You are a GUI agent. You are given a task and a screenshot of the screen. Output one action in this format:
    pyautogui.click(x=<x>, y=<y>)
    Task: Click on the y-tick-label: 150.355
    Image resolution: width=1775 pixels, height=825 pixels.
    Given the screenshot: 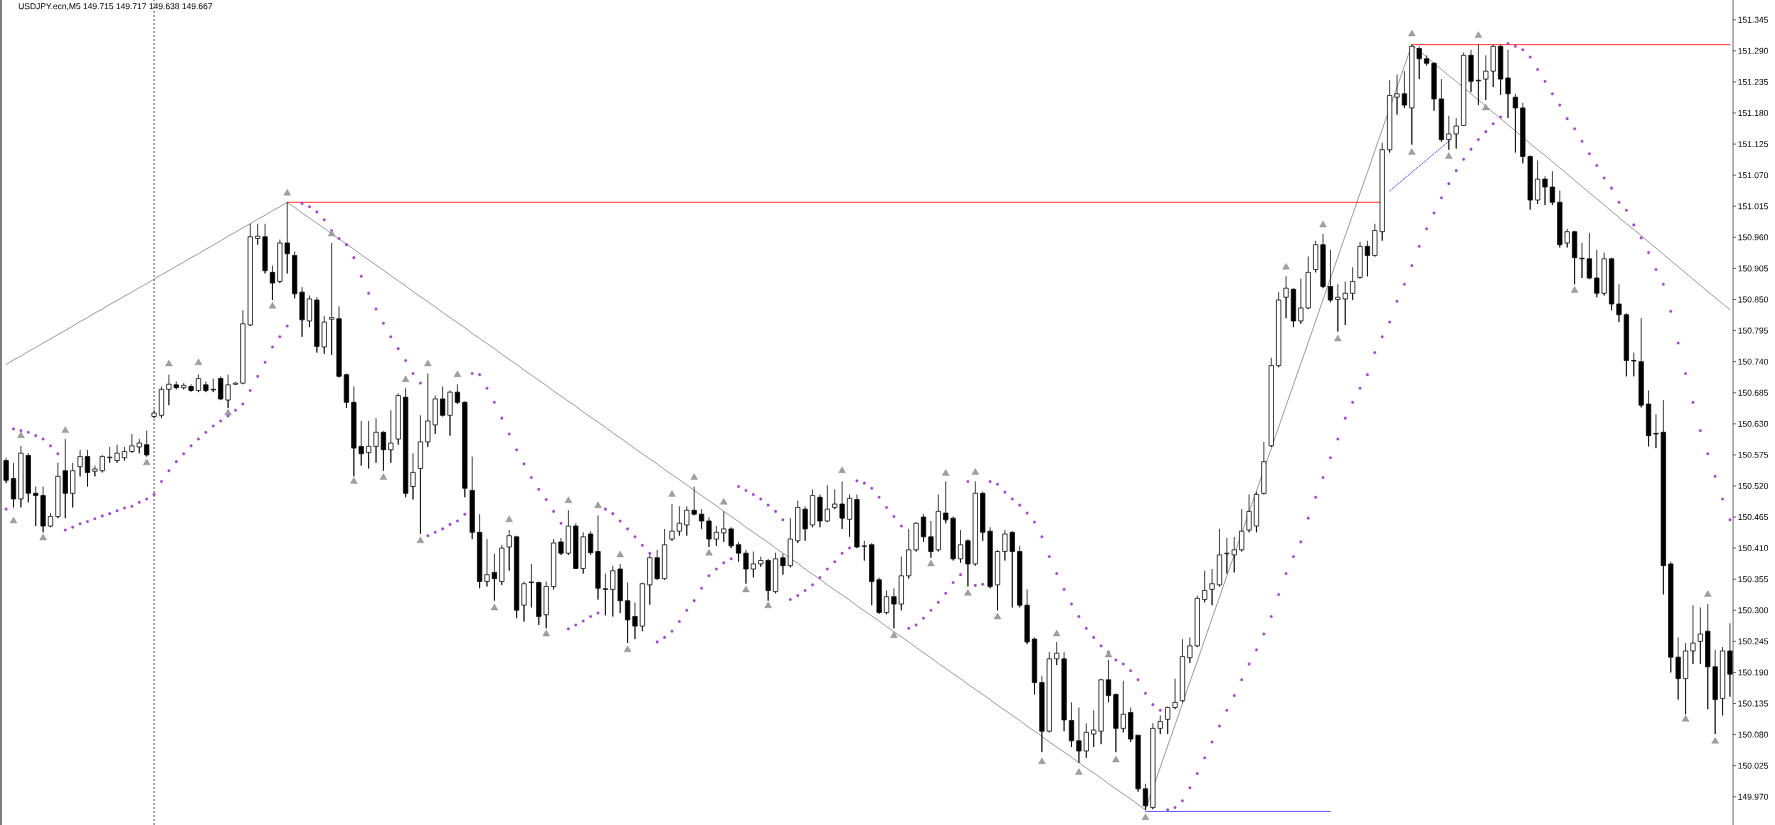 What is the action you would take?
    pyautogui.click(x=1753, y=579)
    